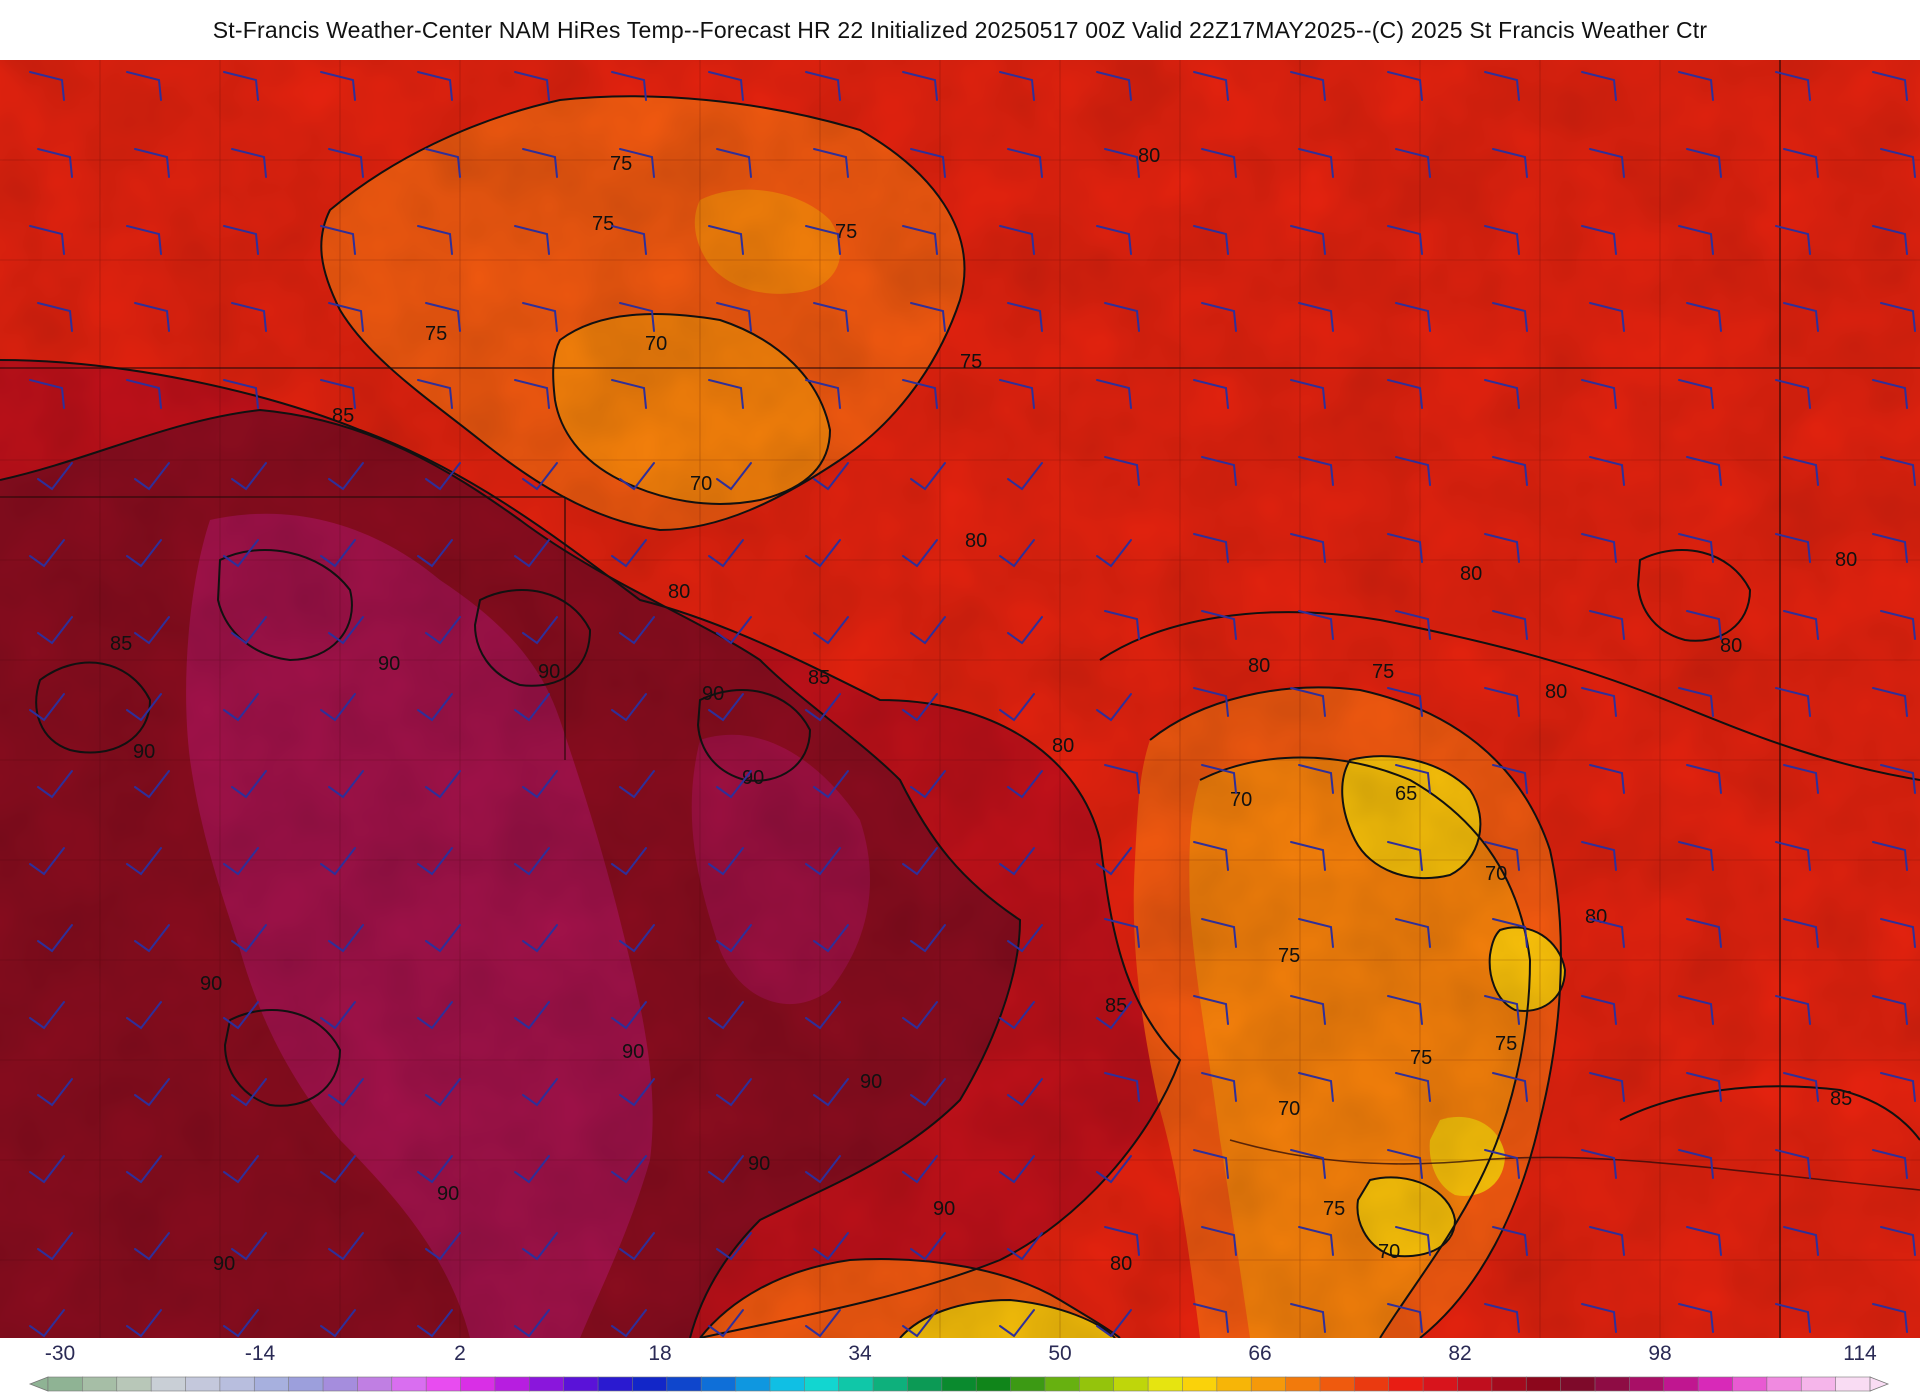  Describe the element at coordinates (1556, 692) in the screenshot. I see `label-80-h: 80` at that location.